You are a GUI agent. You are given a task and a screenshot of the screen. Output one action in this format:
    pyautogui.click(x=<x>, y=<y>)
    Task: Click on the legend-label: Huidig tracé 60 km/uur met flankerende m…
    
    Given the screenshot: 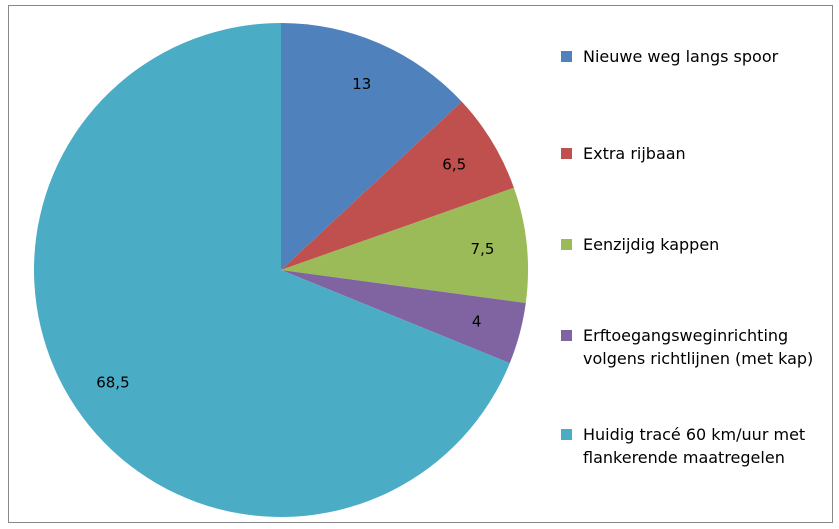 What is the action you would take?
    pyautogui.click(x=694, y=446)
    